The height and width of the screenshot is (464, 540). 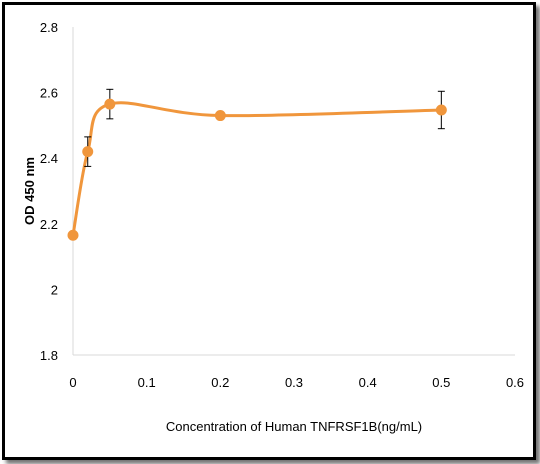 I want to click on x-tick-label: 0, so click(x=72, y=382).